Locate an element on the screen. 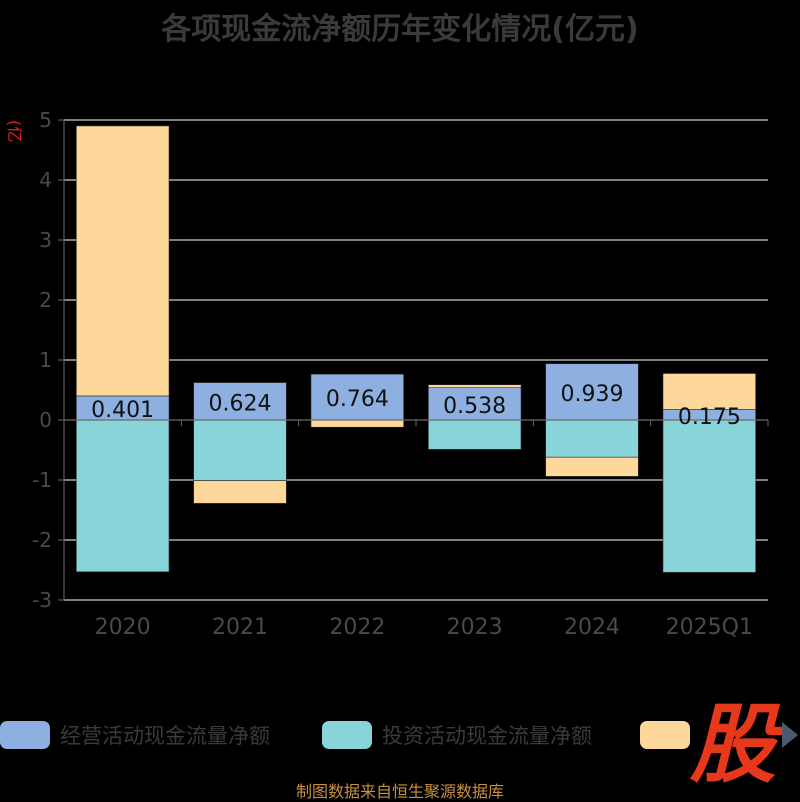 The width and height of the screenshot is (800, 802). legend: 经营活动现金流量净额 投资活动现金流量净额 is located at coordinates (400, 735).